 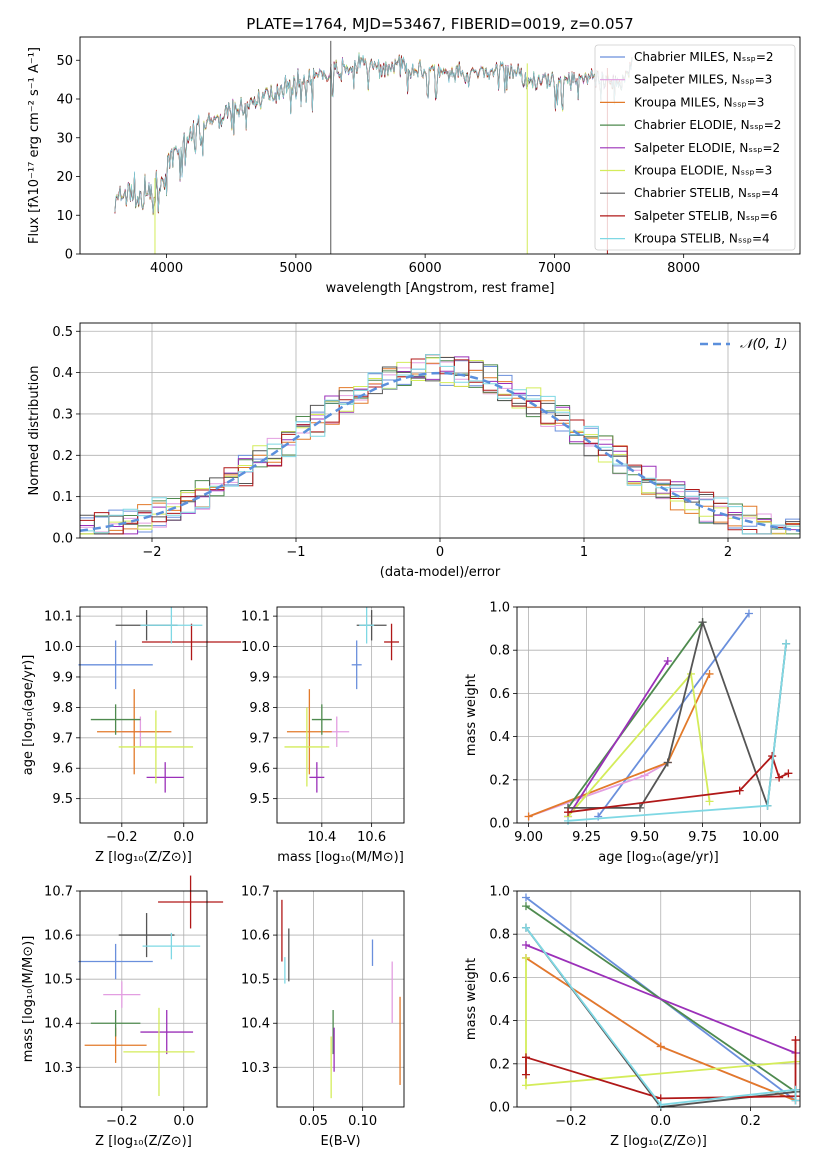 I want to click on y-tick-label: 0.6, so click(x=499, y=978).